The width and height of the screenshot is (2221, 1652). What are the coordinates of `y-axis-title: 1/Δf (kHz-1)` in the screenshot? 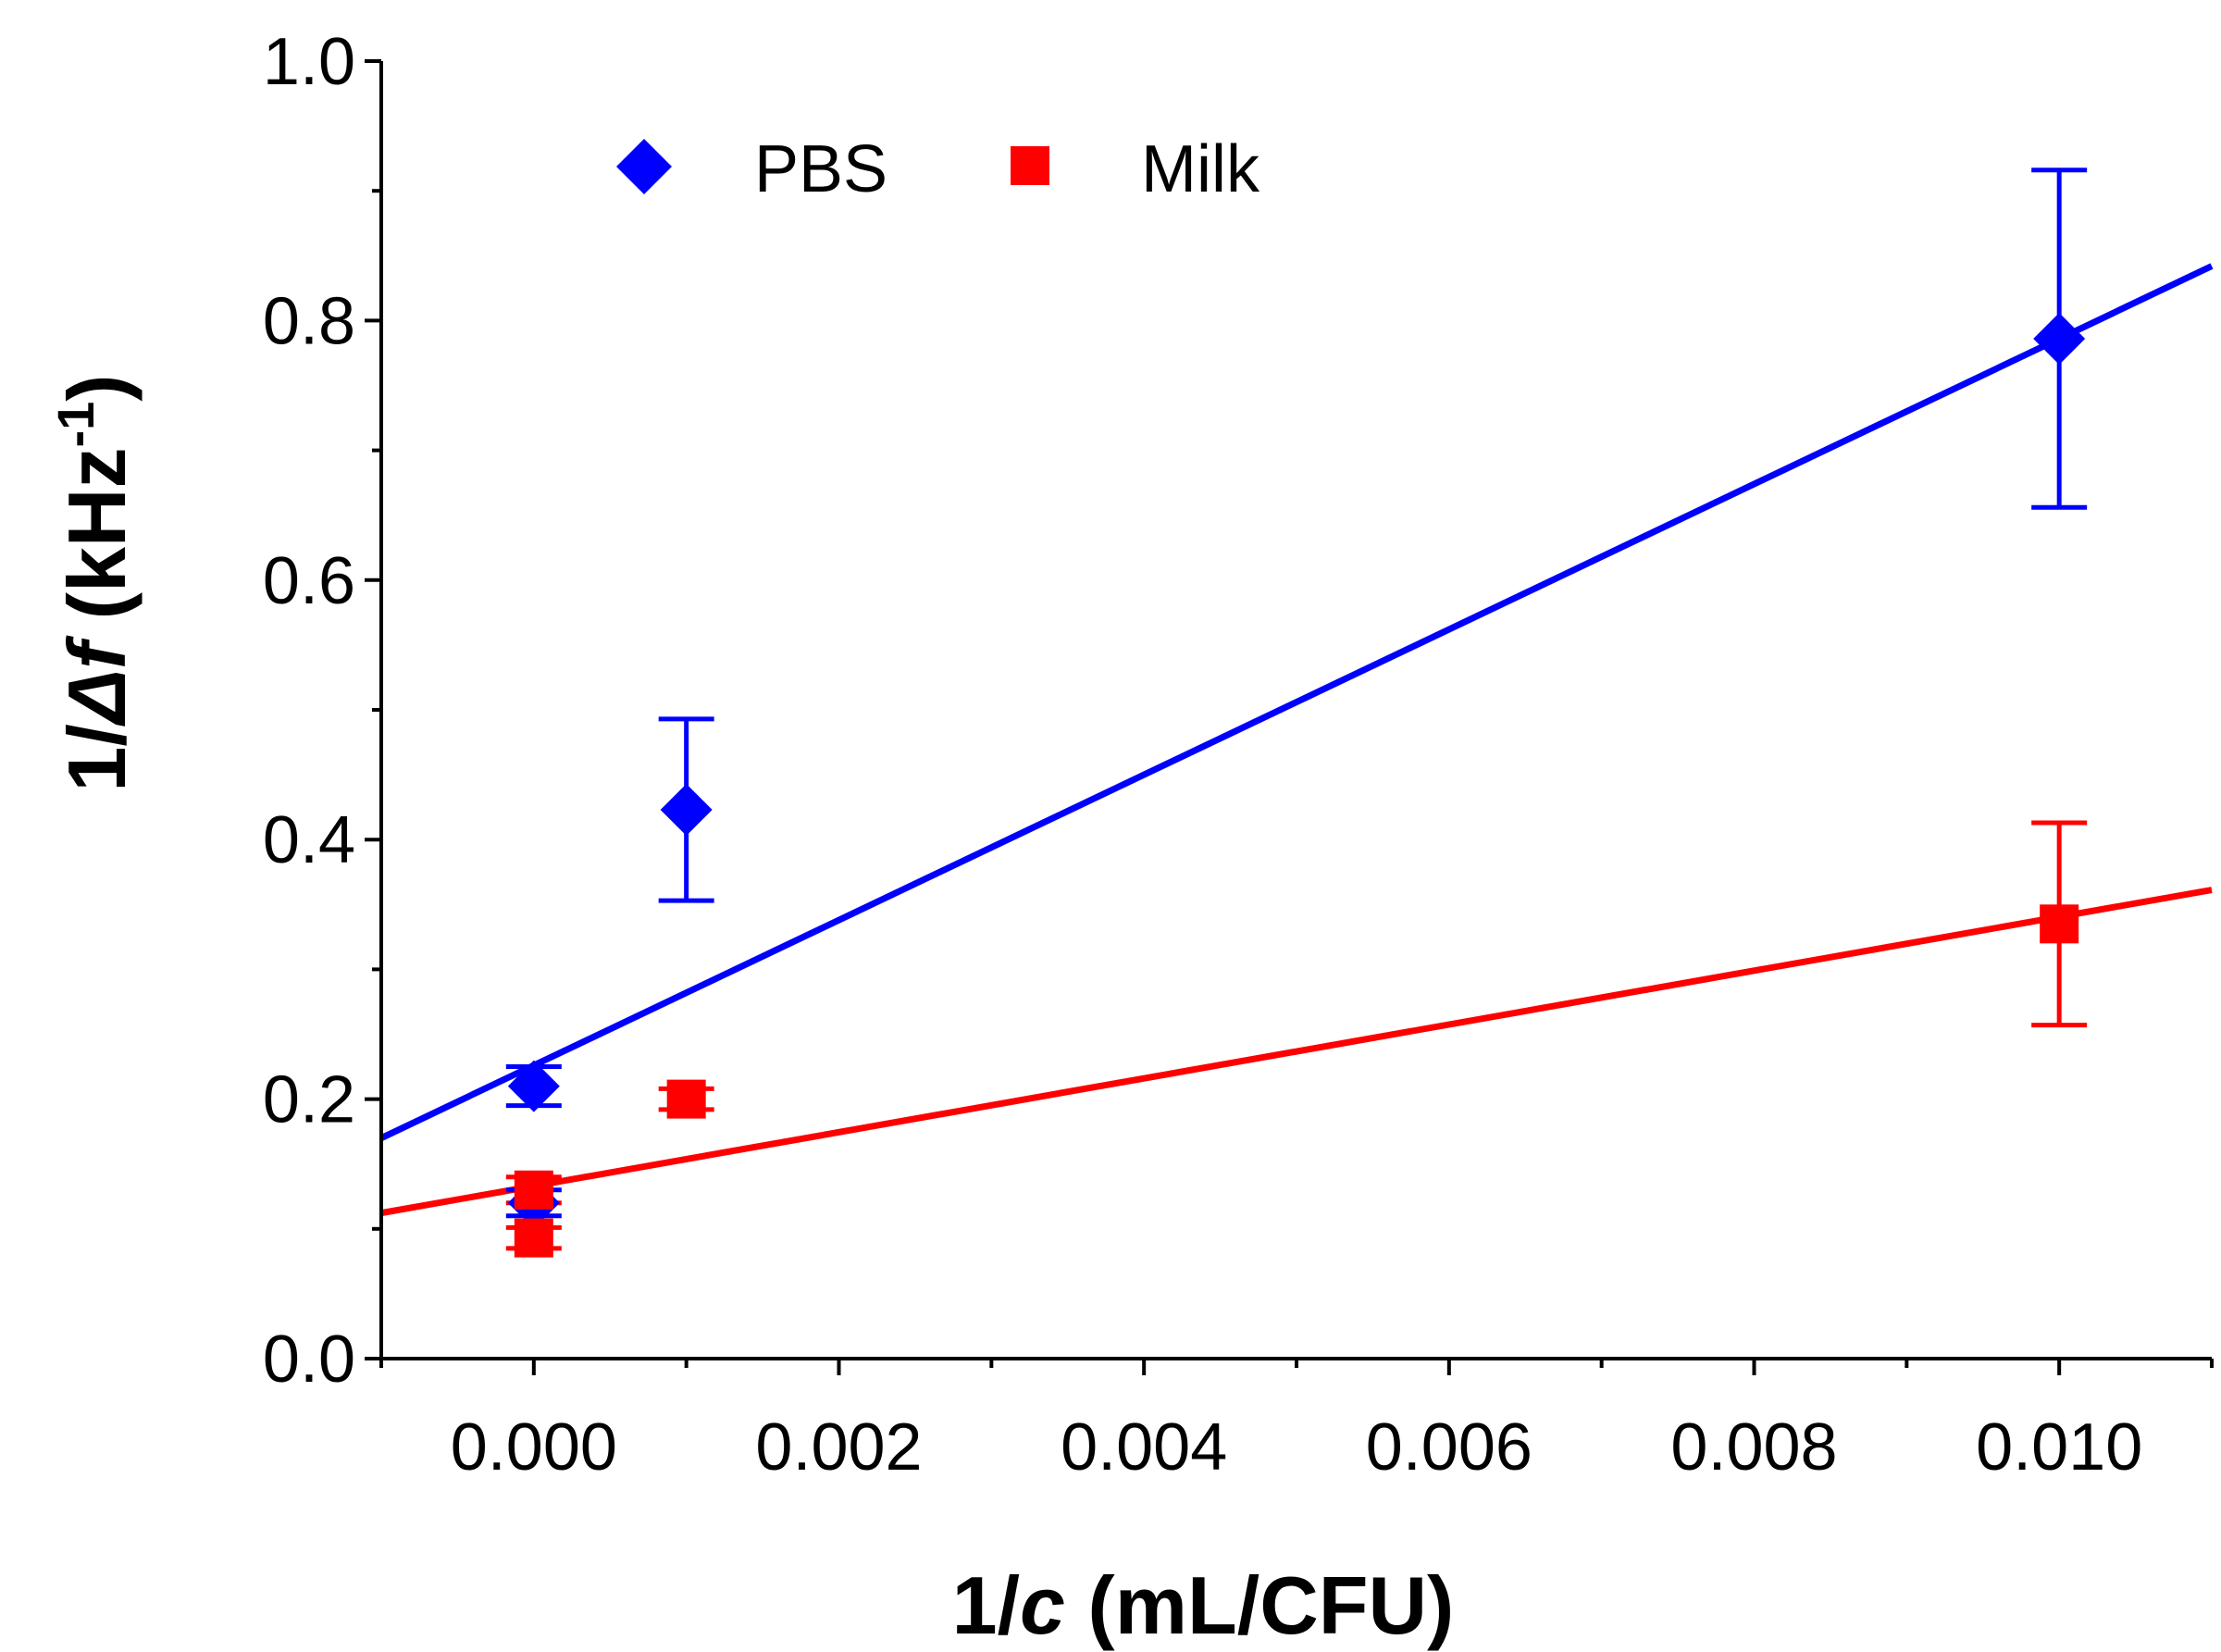 It's located at (95, 582).